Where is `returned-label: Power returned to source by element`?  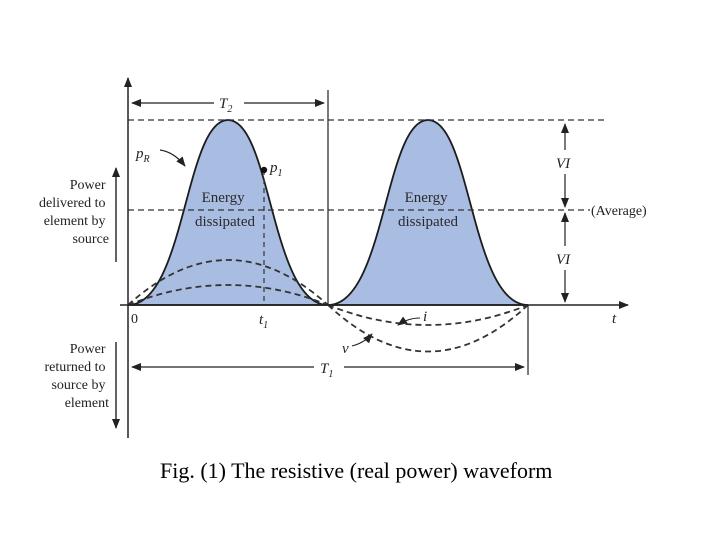
returned-label: Power returned to source by element is located at coordinates (76, 376).